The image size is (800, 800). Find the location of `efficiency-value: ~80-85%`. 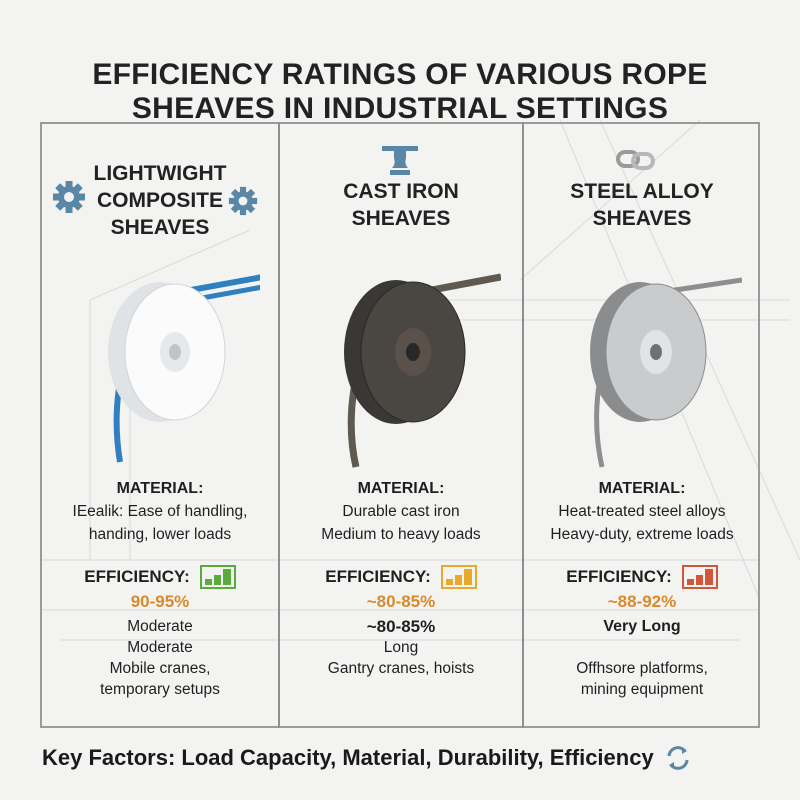

efficiency-value: ~80-85% is located at coordinates (401, 601).